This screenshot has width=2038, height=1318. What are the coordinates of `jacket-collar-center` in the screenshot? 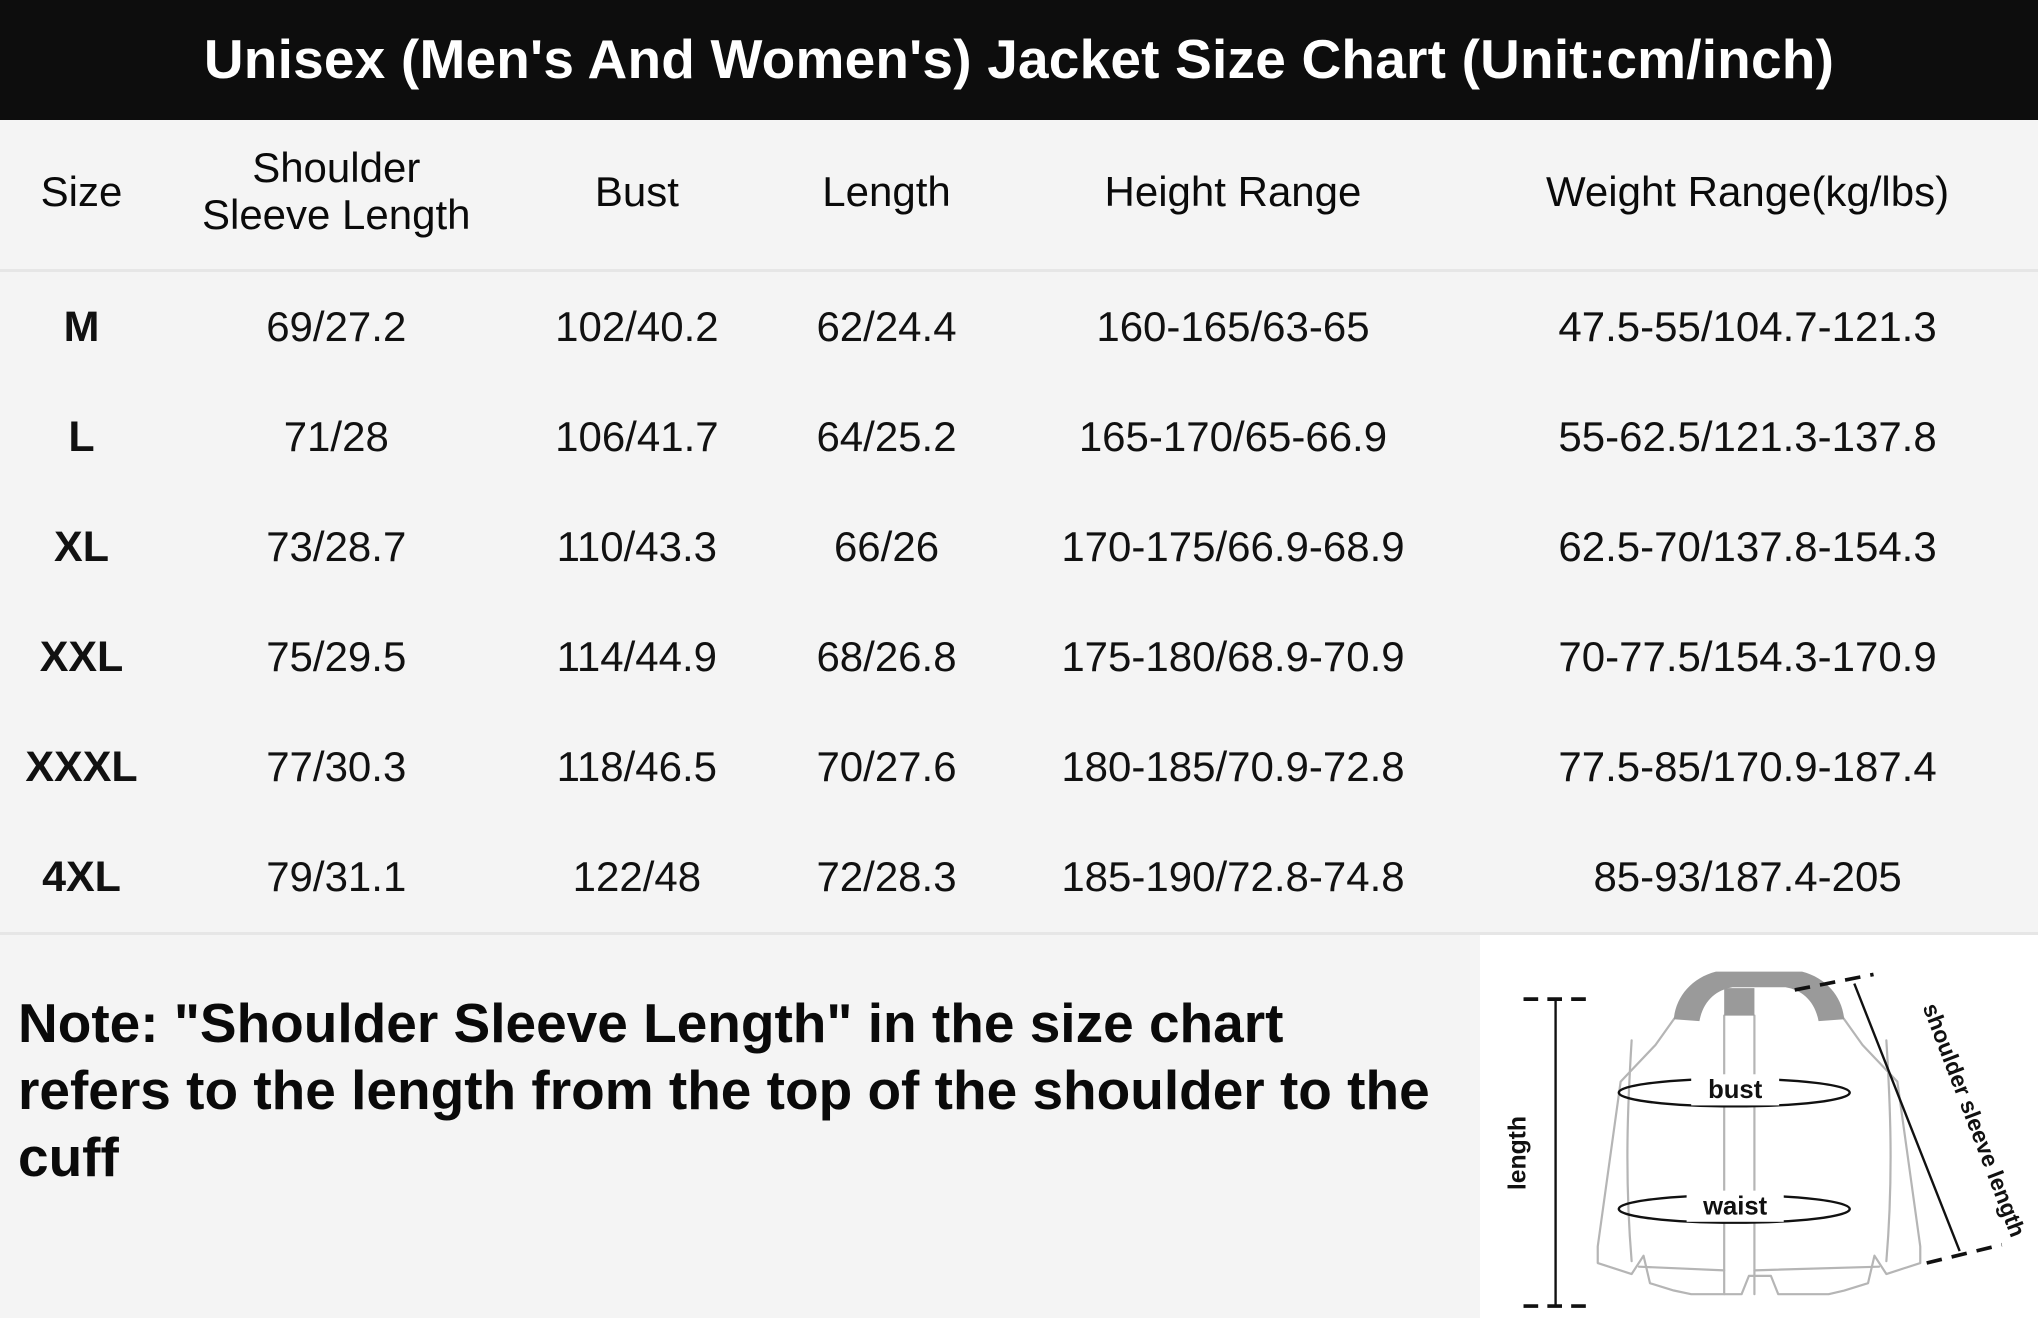 It's located at (1739, 1002).